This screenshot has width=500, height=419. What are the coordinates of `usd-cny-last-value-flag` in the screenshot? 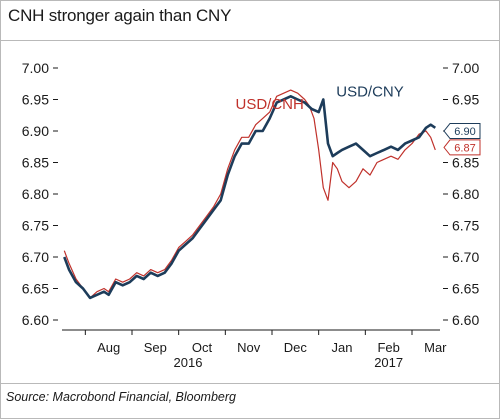 It's located at (462, 131).